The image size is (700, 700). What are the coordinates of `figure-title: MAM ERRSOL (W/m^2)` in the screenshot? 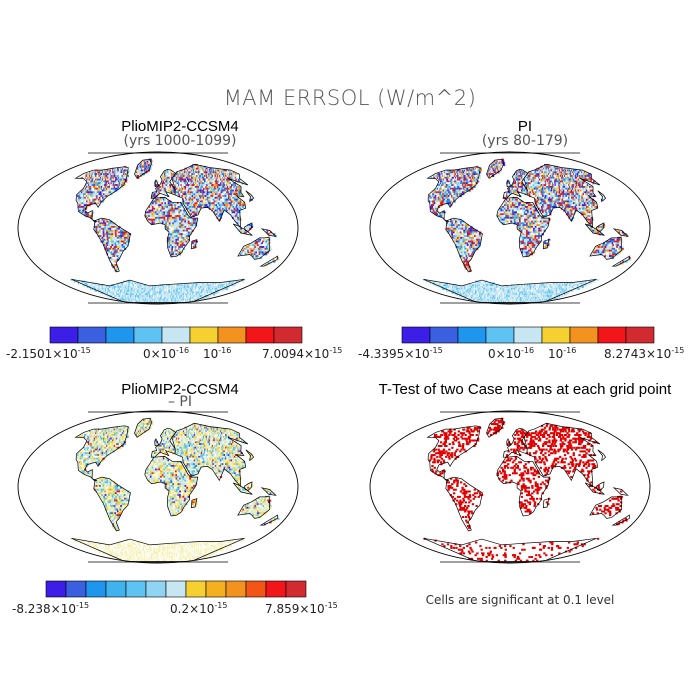 It's located at (350, 98).